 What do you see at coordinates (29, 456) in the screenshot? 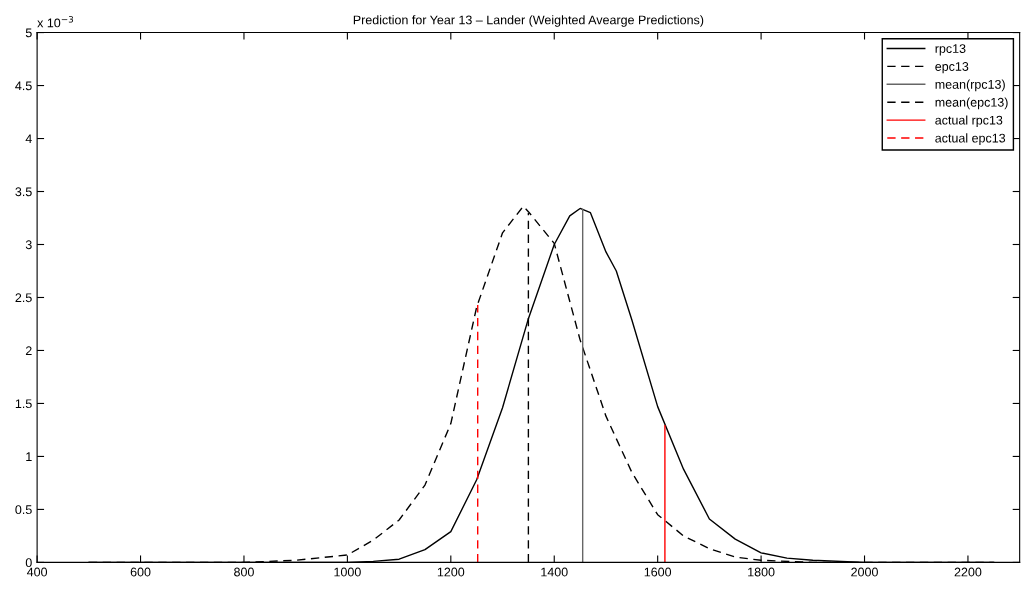
I see `y-tick-label: 1` at bounding box center [29, 456].